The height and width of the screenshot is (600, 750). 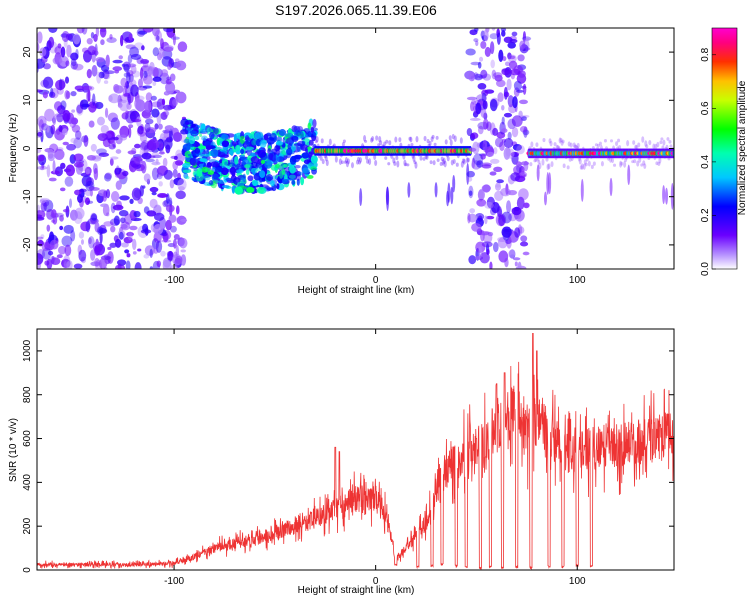 I want to click on colorbar-tick-label: 0.2, so click(x=705, y=215).